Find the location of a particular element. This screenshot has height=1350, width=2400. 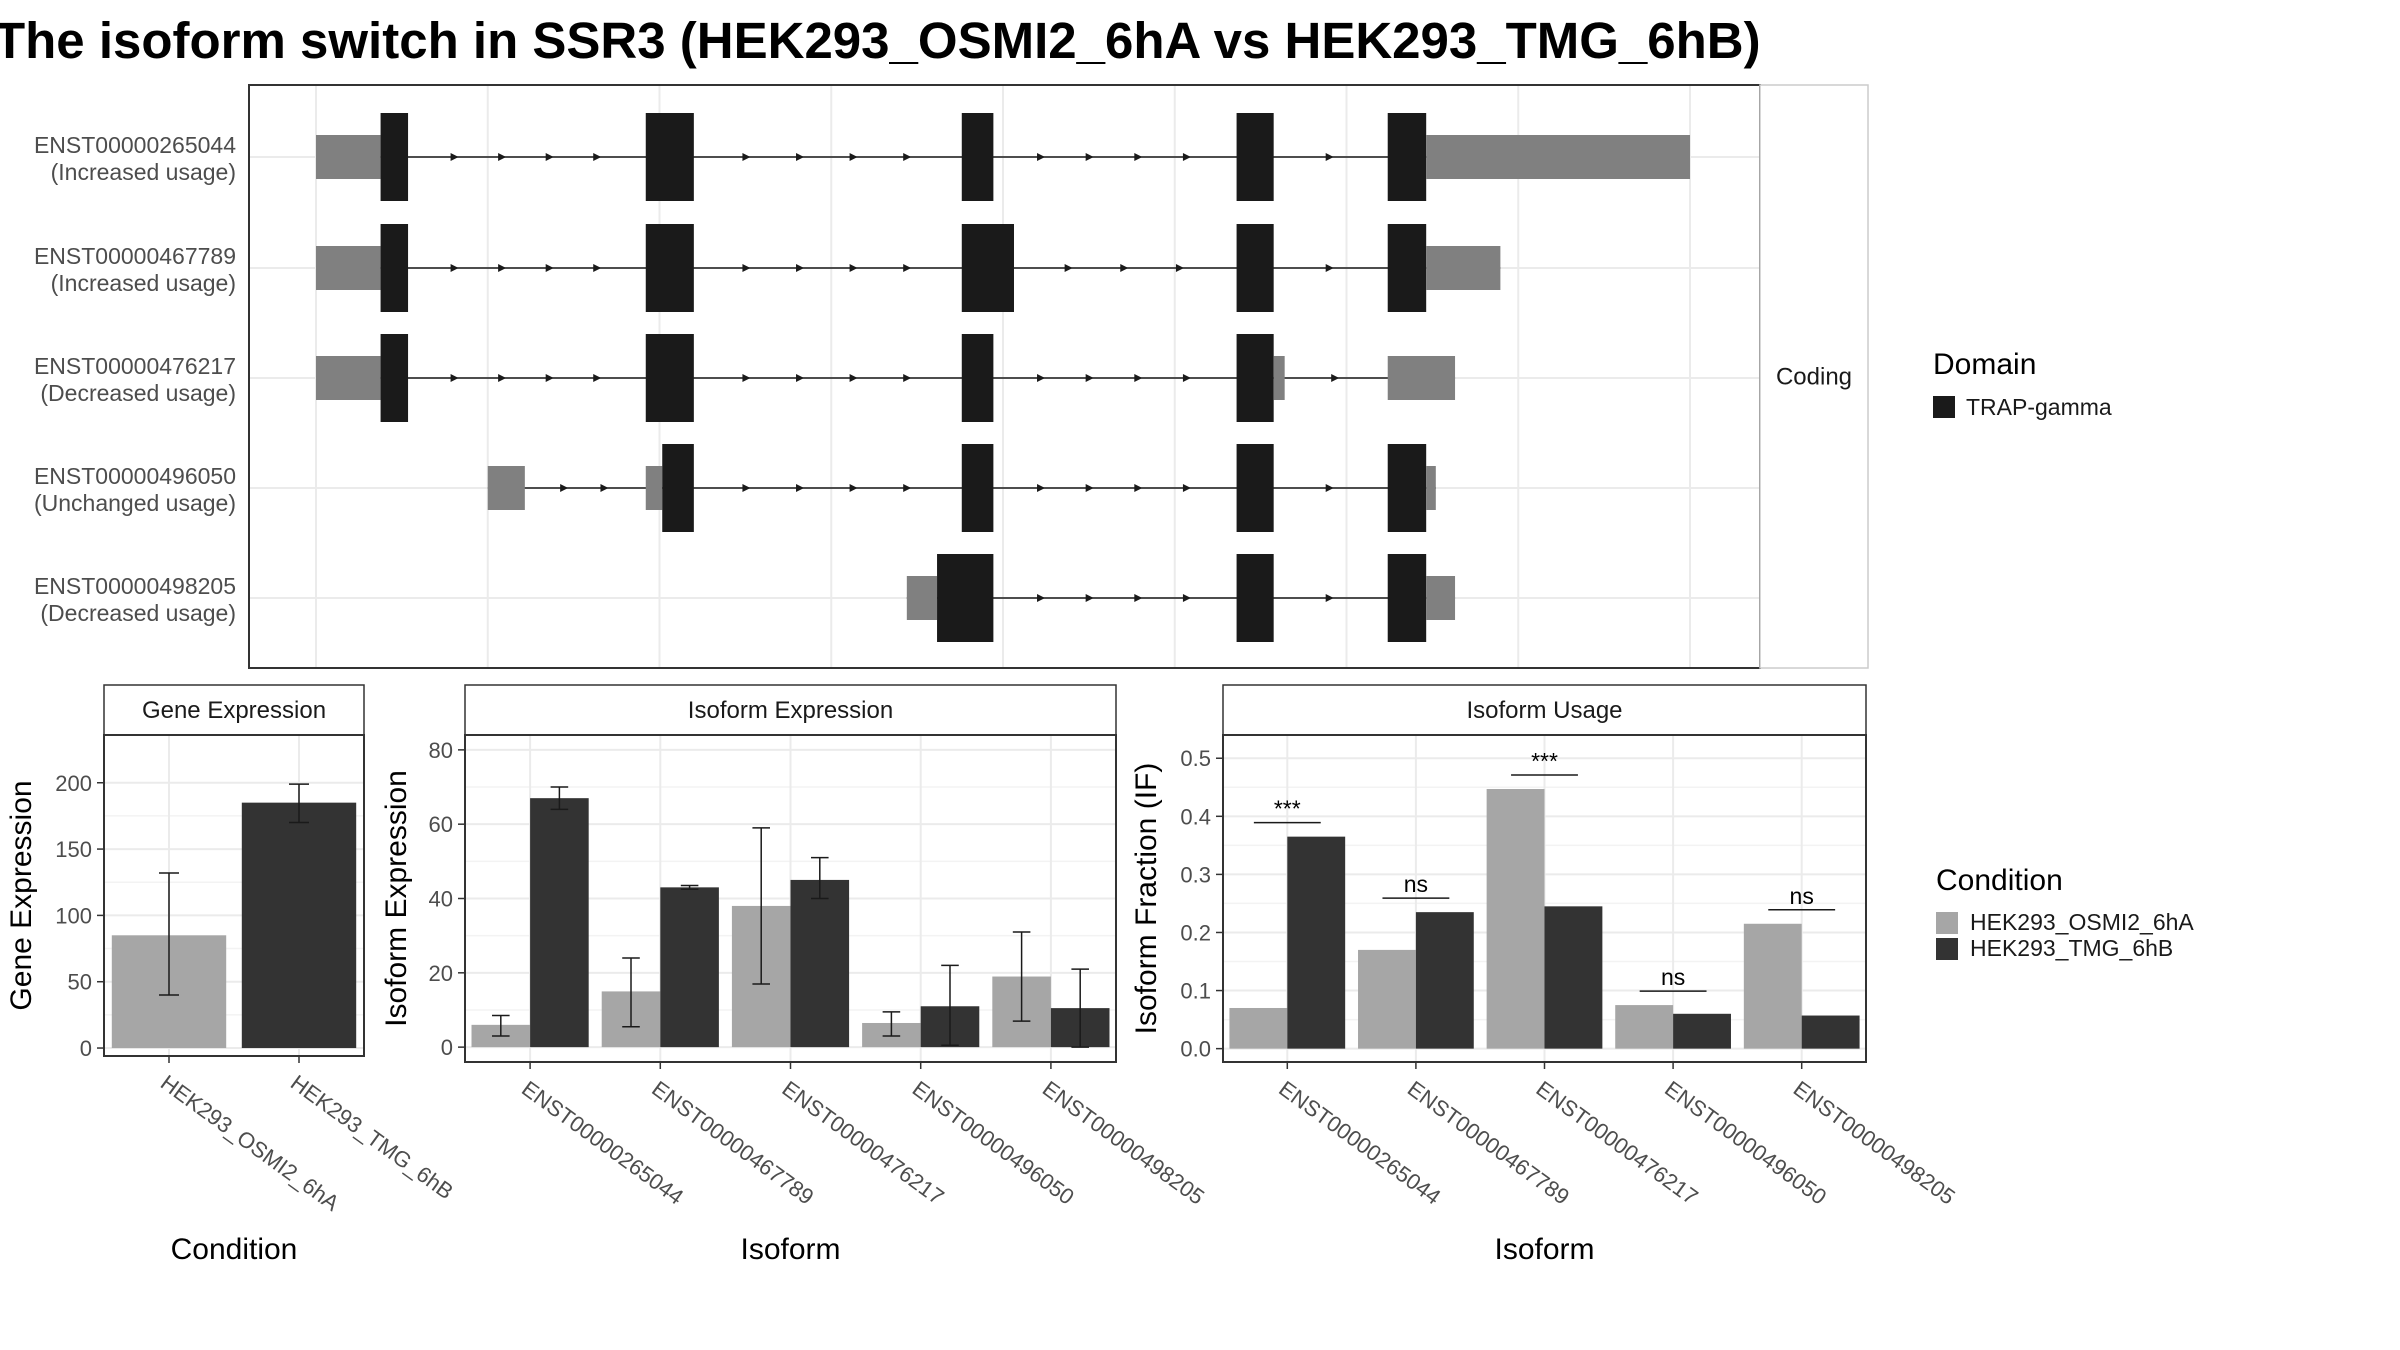

significance-label: *** is located at coordinates (1287, 809).